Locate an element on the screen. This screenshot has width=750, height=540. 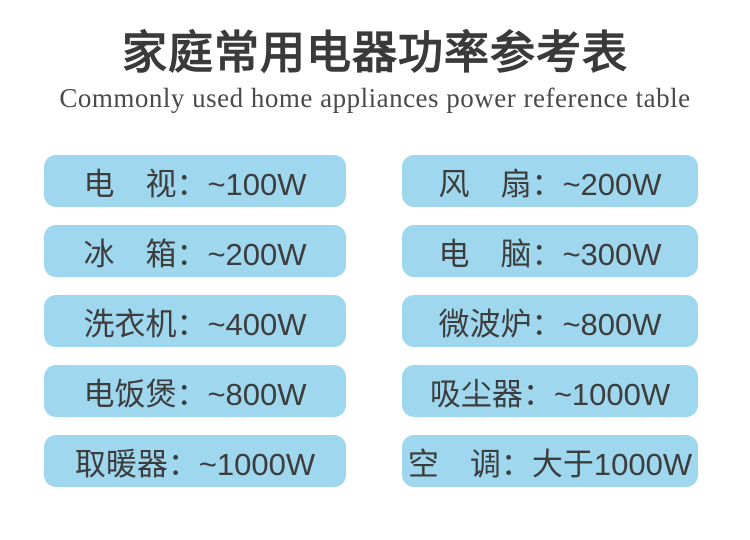
appliance-cell-tv: 电 视：~100W is located at coordinates (195, 181).